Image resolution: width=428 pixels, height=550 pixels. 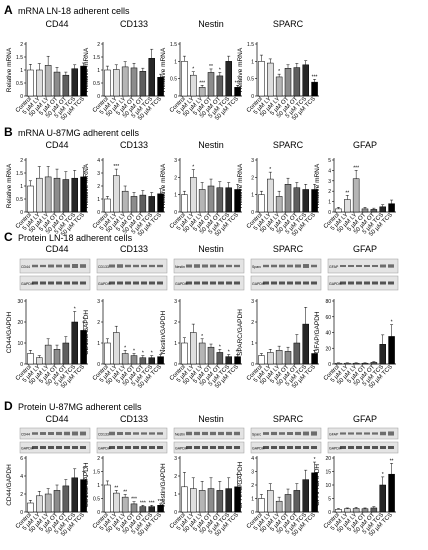 What do you see at coordinates (8, 132) in the screenshot?
I see `panel-label: B` at bounding box center [8, 132].